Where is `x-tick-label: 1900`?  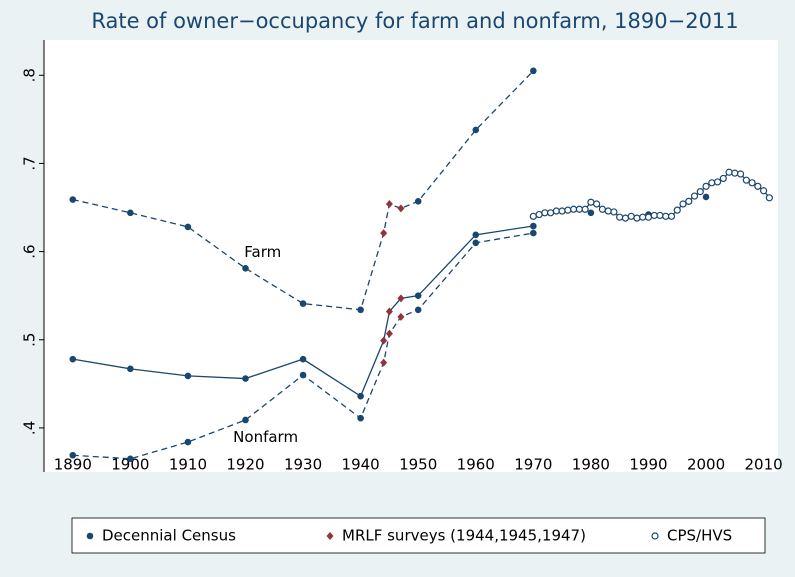 x-tick-label: 1900 is located at coordinates (130, 465).